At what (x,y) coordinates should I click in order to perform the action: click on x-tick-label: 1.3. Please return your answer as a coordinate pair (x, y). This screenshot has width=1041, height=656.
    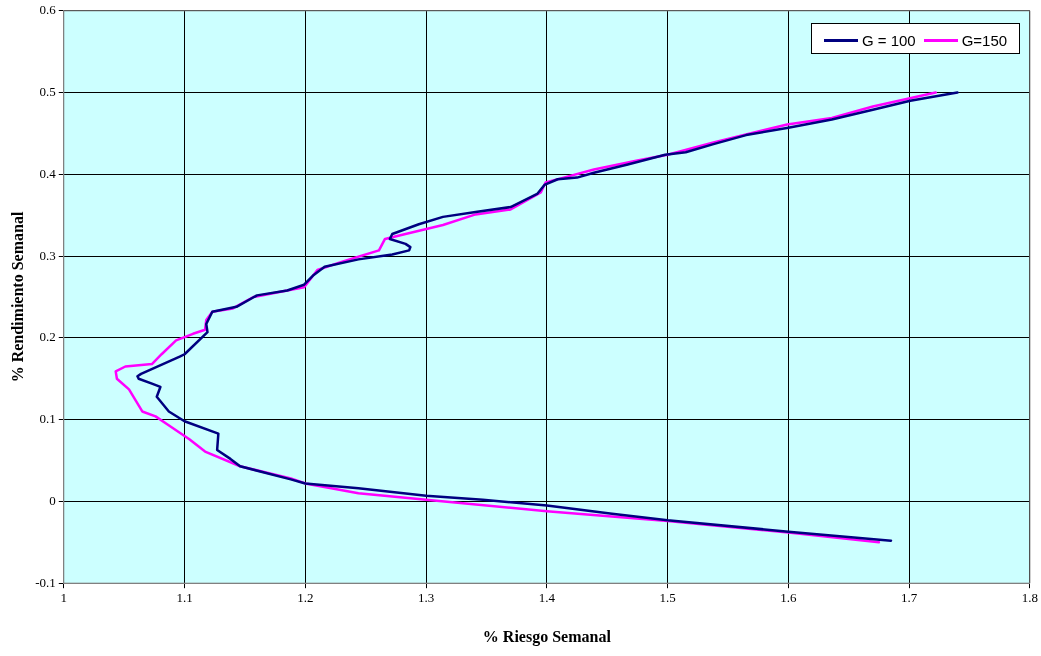
    Looking at the image, I should click on (426, 598).